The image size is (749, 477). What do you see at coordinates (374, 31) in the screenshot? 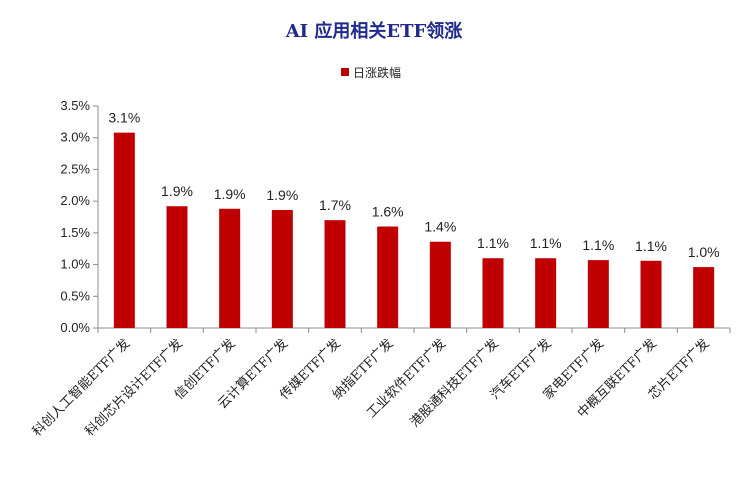
I see `chart-title: AI 应用相关ETF领涨` at bounding box center [374, 31].